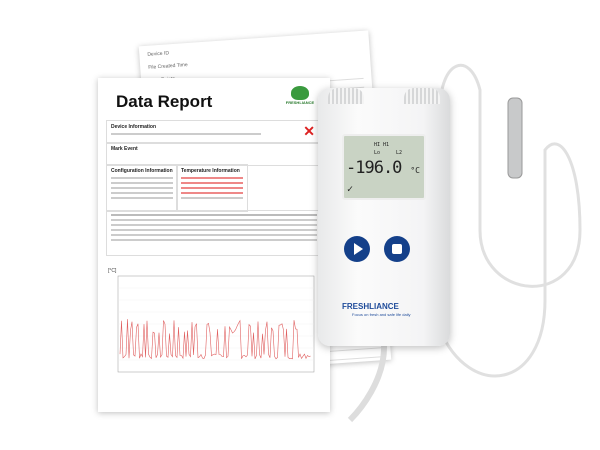  Describe the element at coordinates (399, 153) in the screenshot. I see `l2-label: L2` at that location.